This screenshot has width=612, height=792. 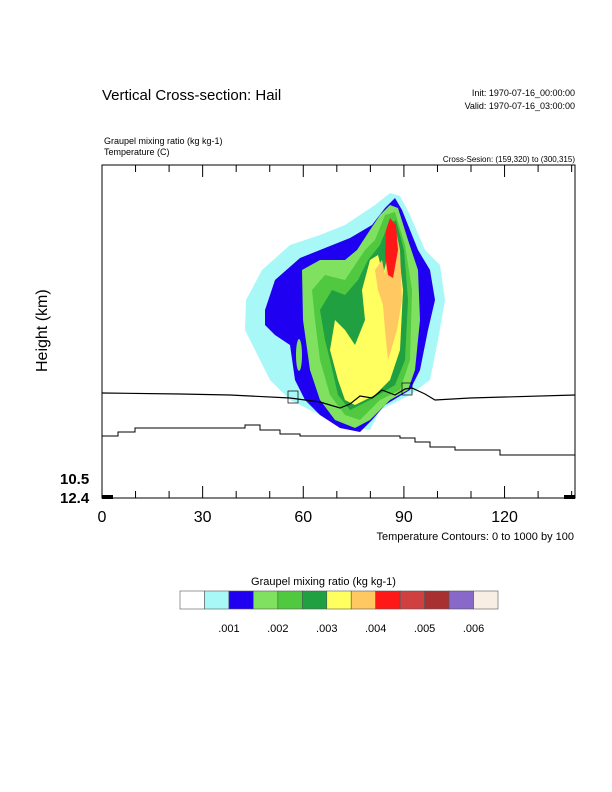 I want to click on contour-fill-lightgreen-small, so click(x=299, y=355).